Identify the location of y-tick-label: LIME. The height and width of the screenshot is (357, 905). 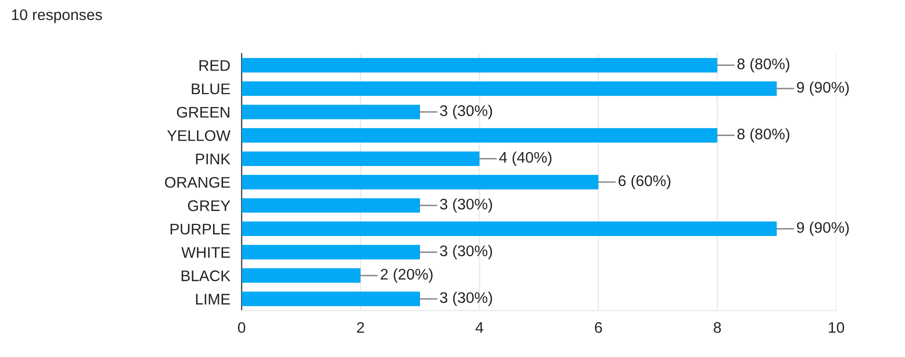
(213, 299).